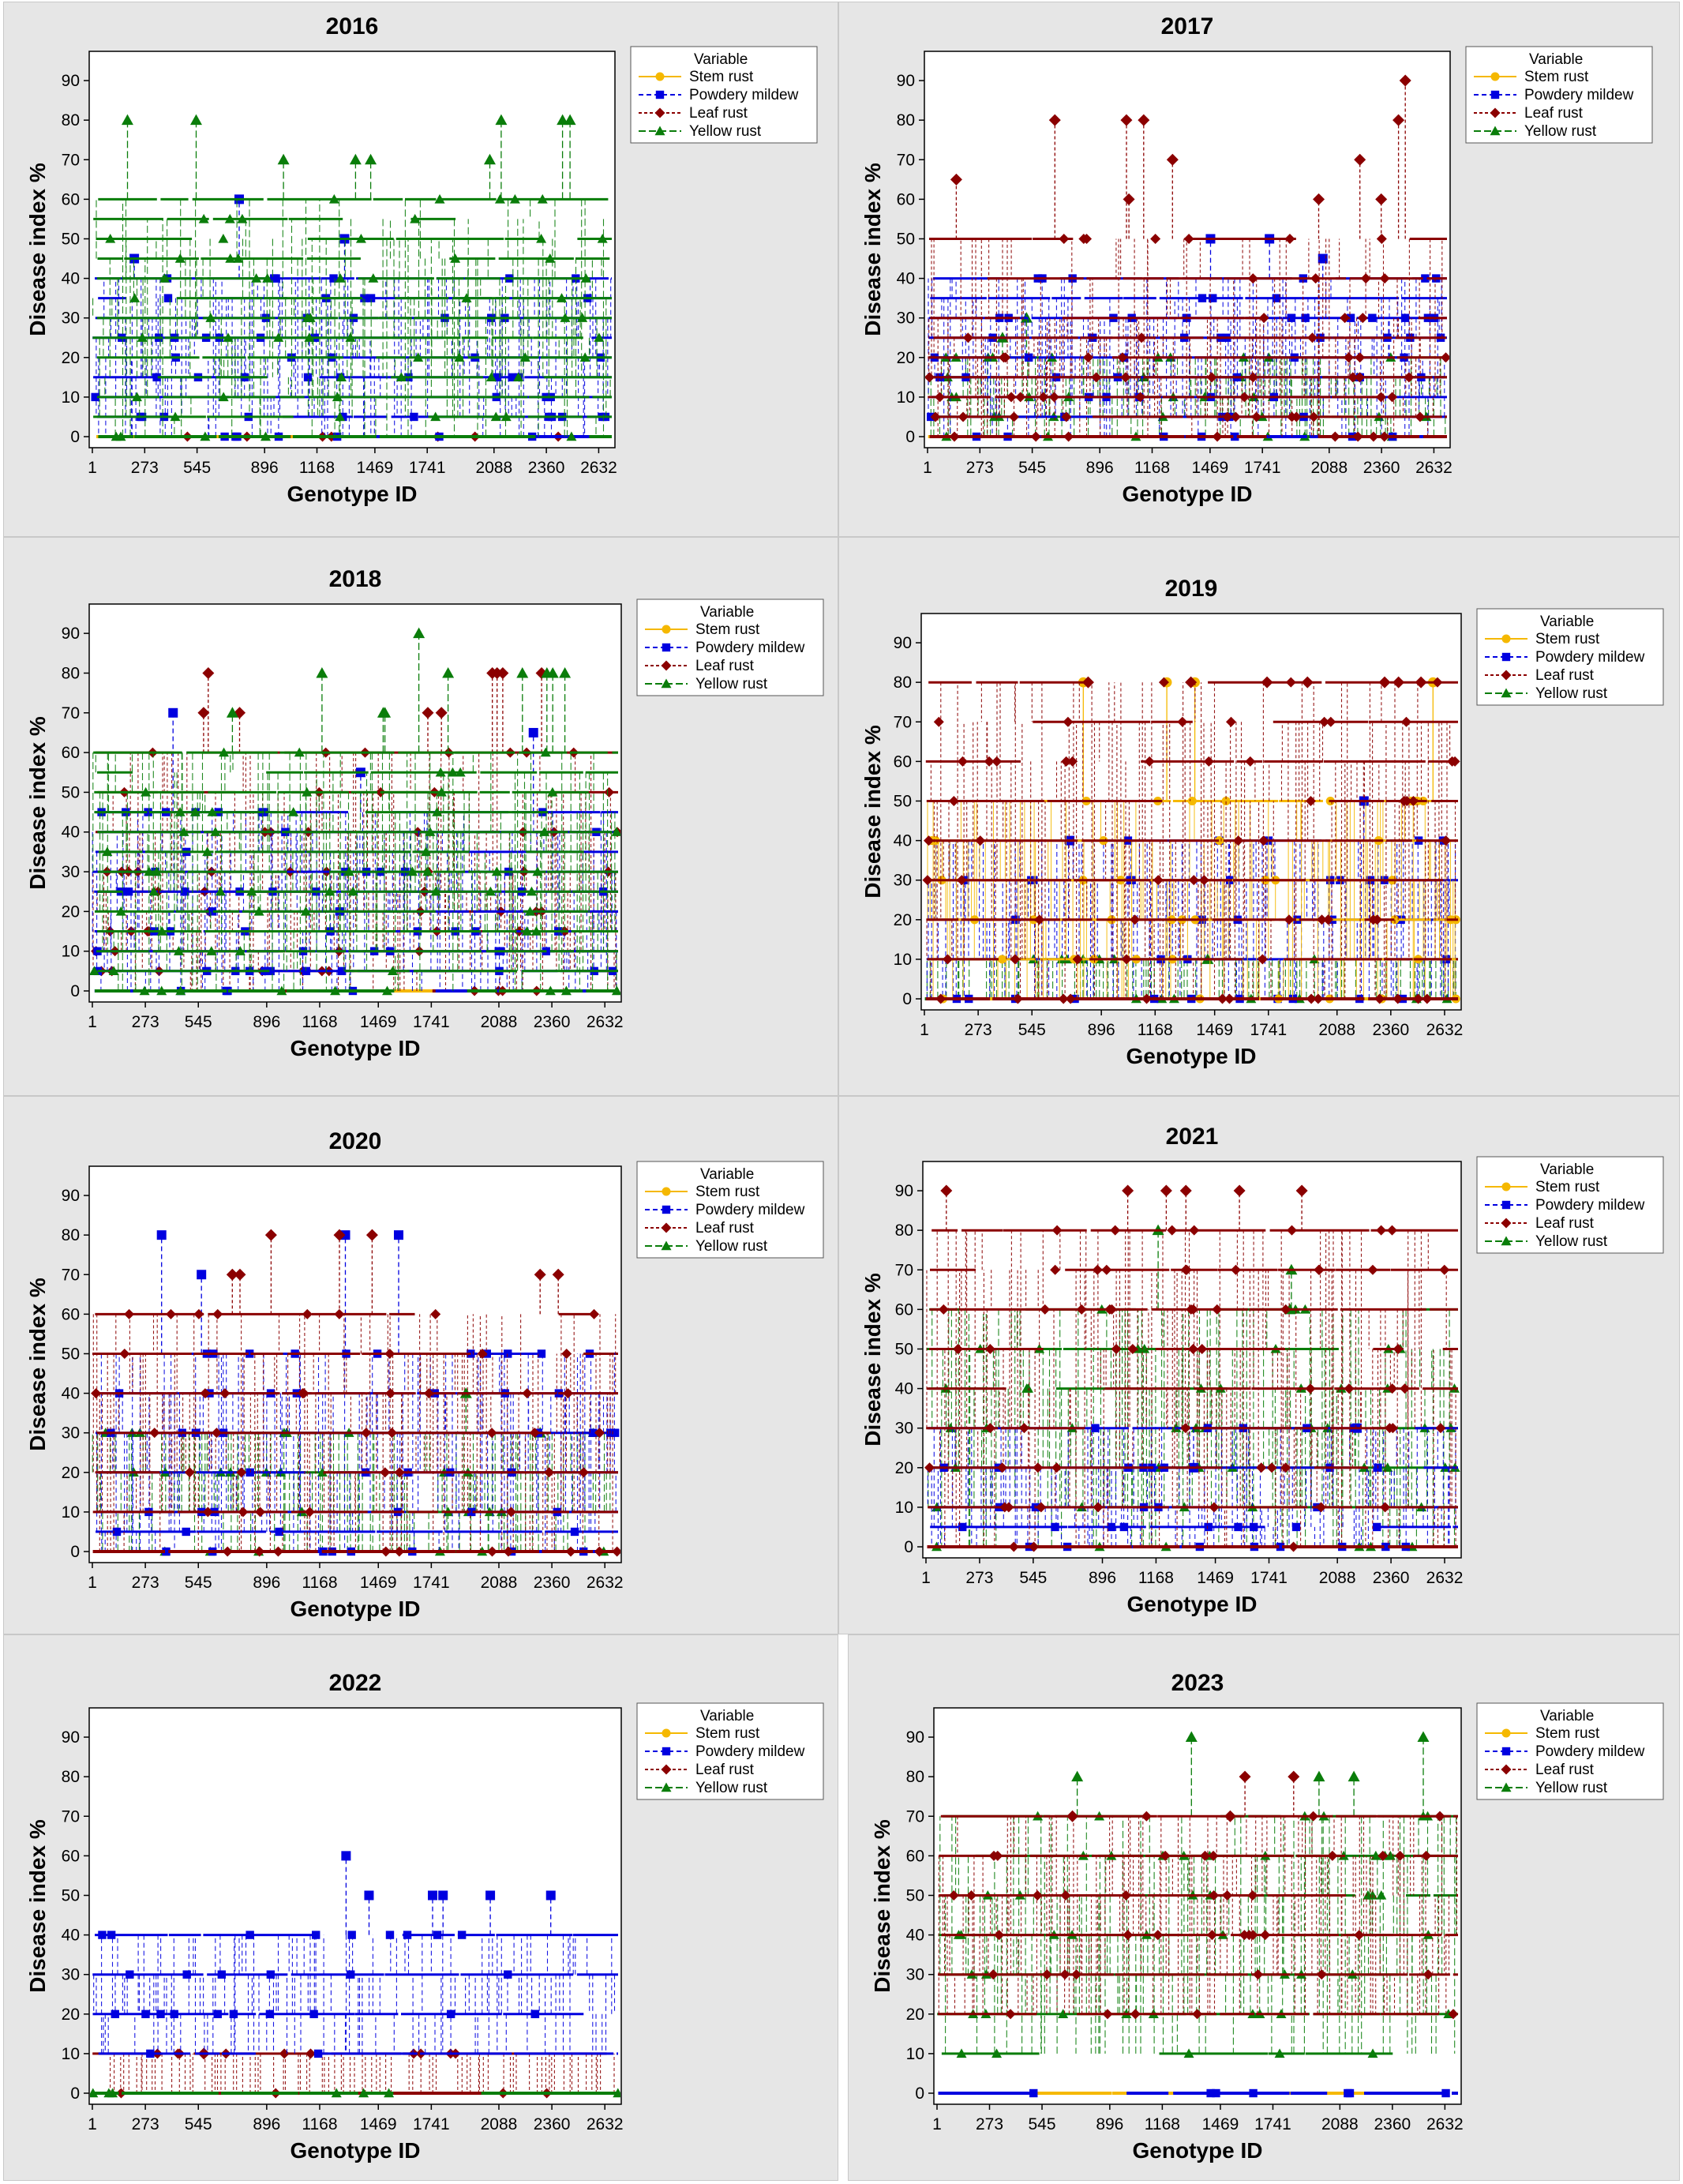 Image resolution: width=1683 pixels, height=2184 pixels. What do you see at coordinates (903, 761) in the screenshot?
I see `y-tick-label: 60` at bounding box center [903, 761].